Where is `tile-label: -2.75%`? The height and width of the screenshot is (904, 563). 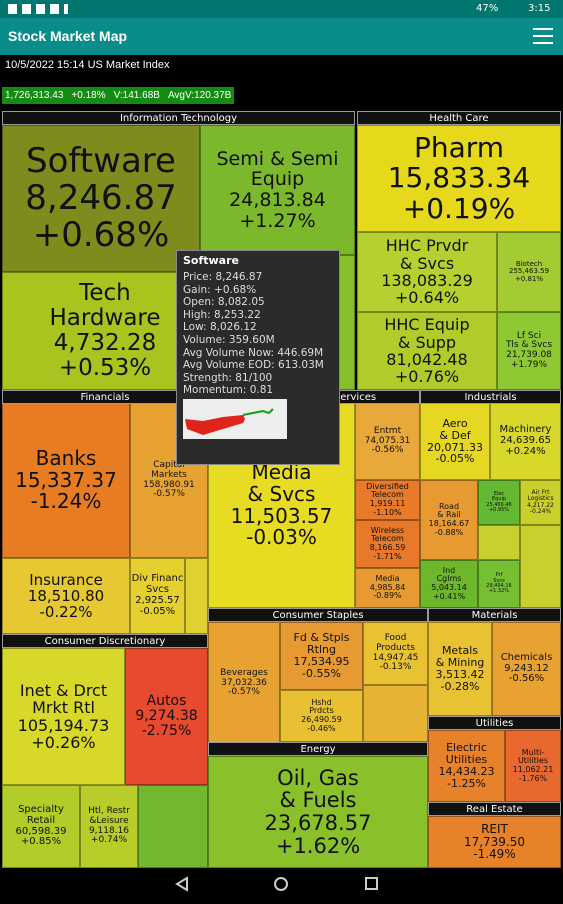 tile-label: -2.75% is located at coordinates (166, 731).